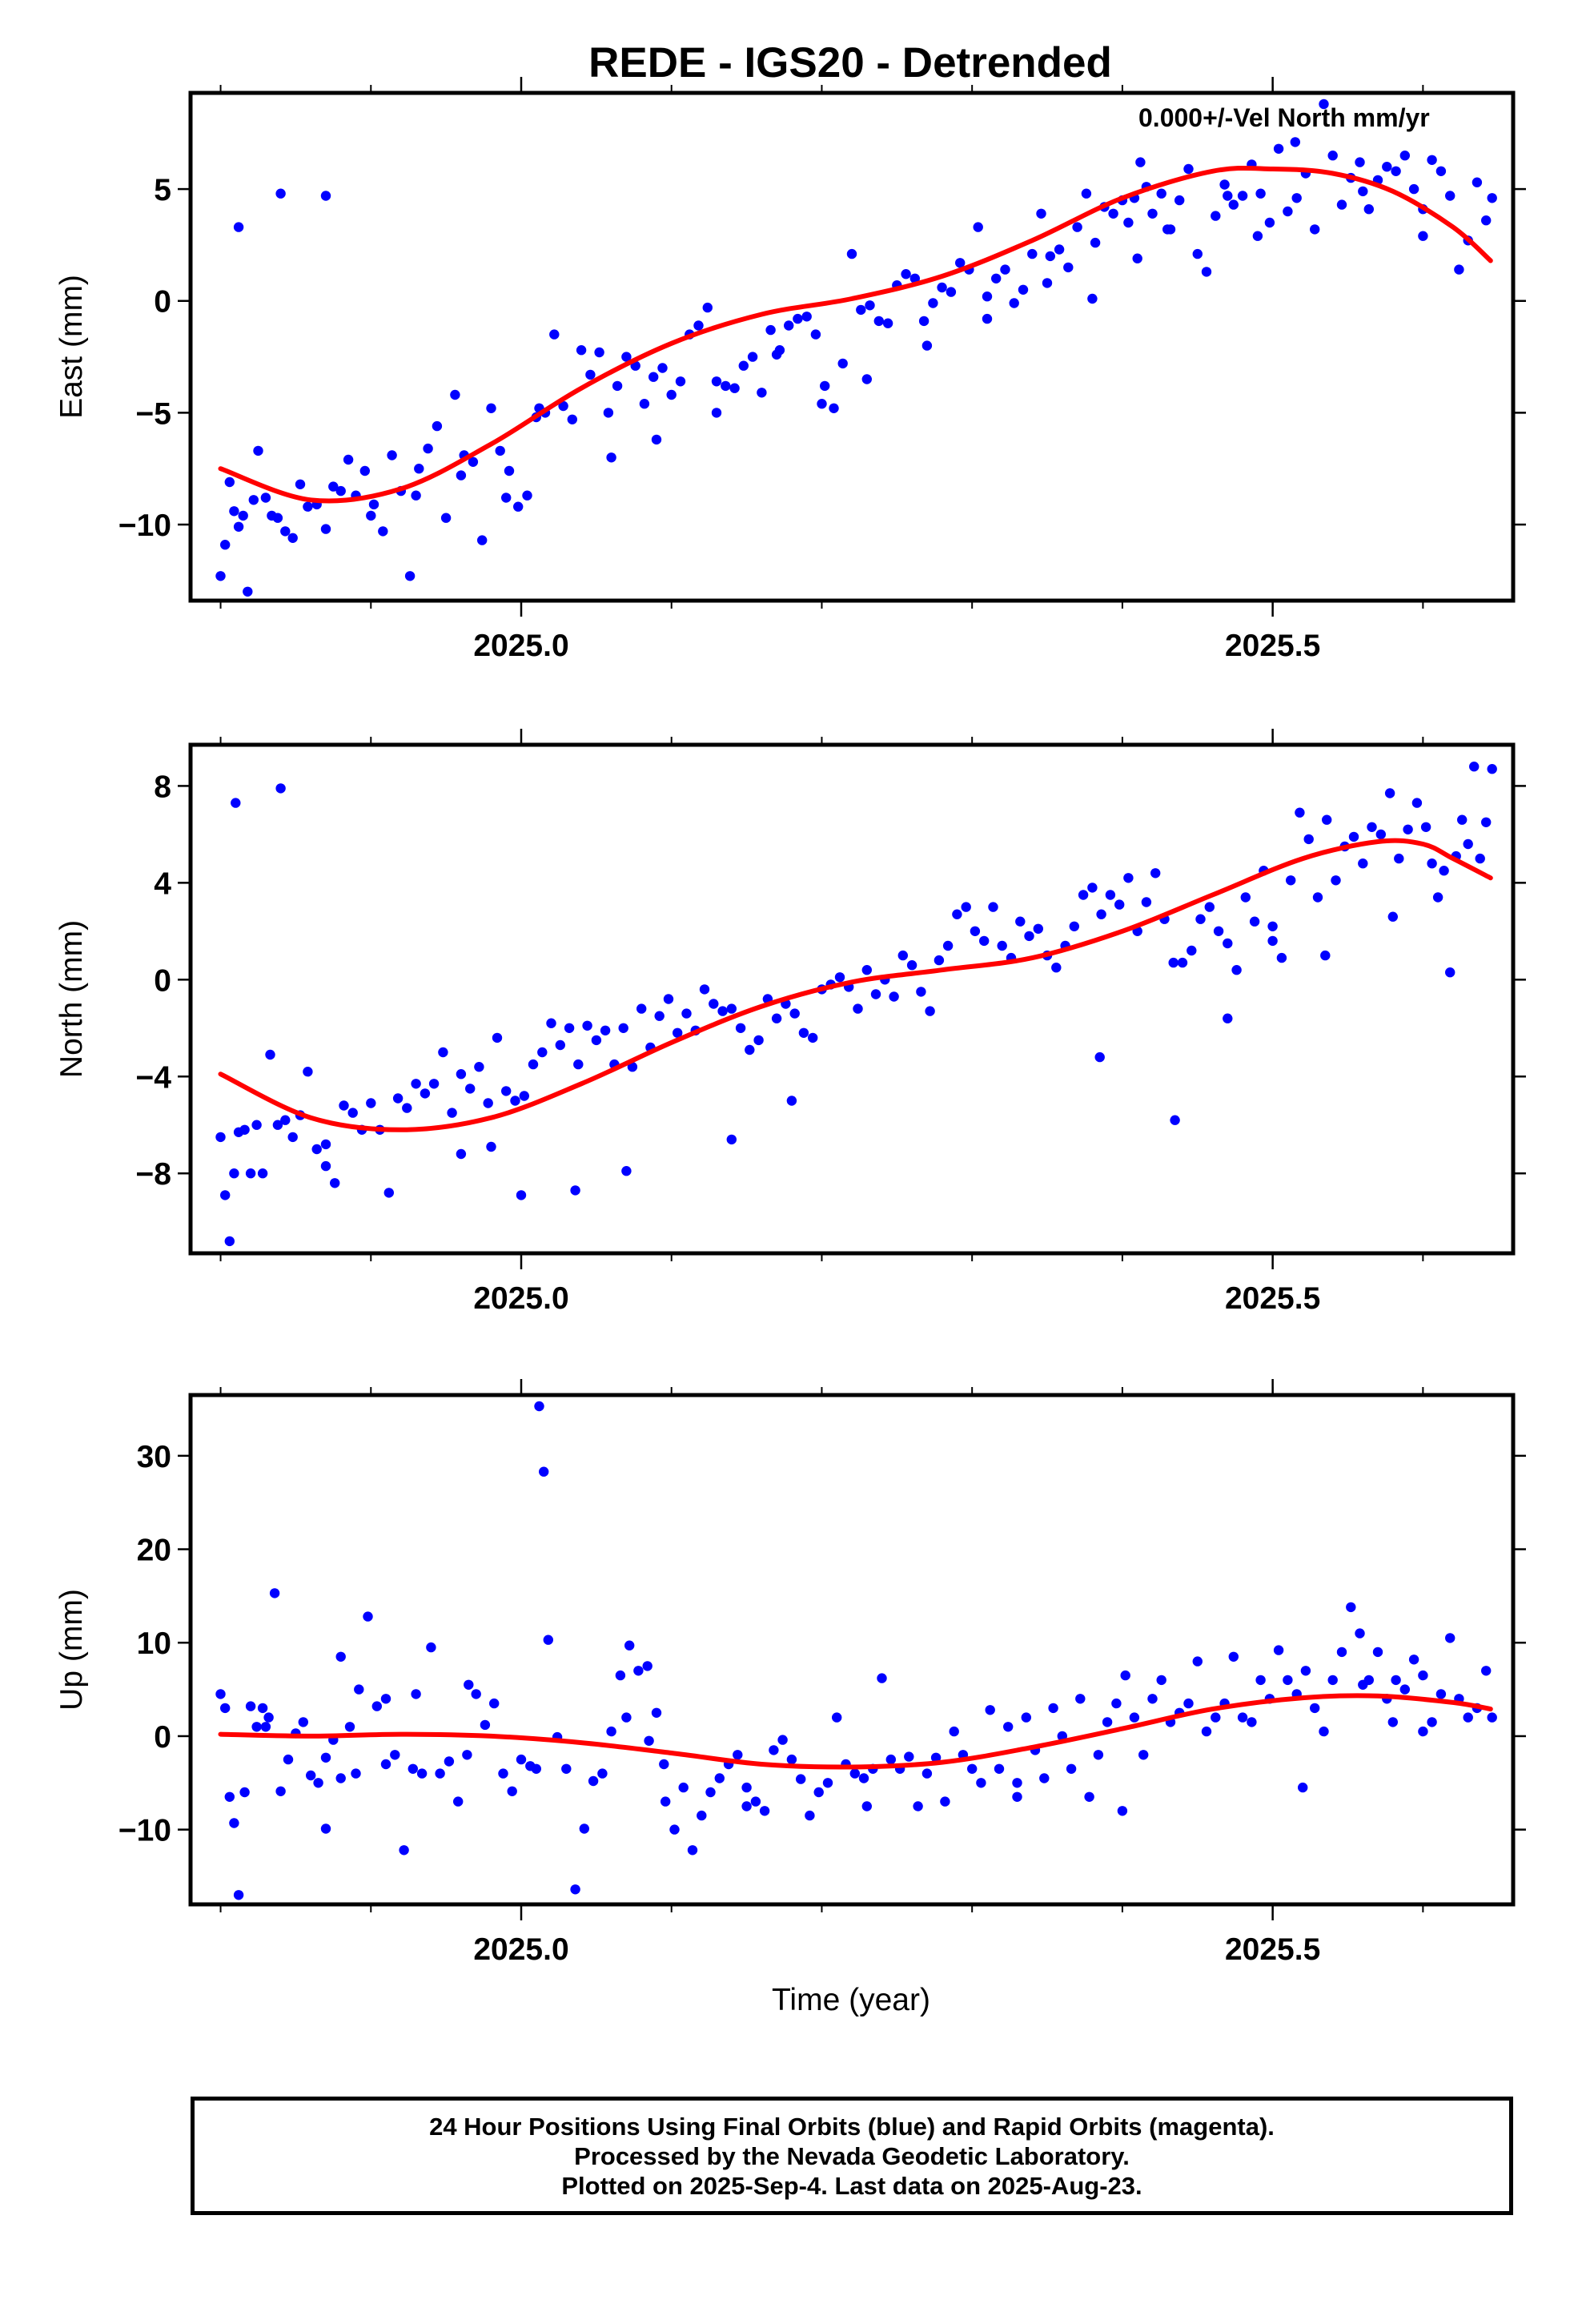 This screenshot has height=2324, width=1582. Describe the element at coordinates (154, 1457) in the screenshot. I see `y-tick-label: 30` at that location.